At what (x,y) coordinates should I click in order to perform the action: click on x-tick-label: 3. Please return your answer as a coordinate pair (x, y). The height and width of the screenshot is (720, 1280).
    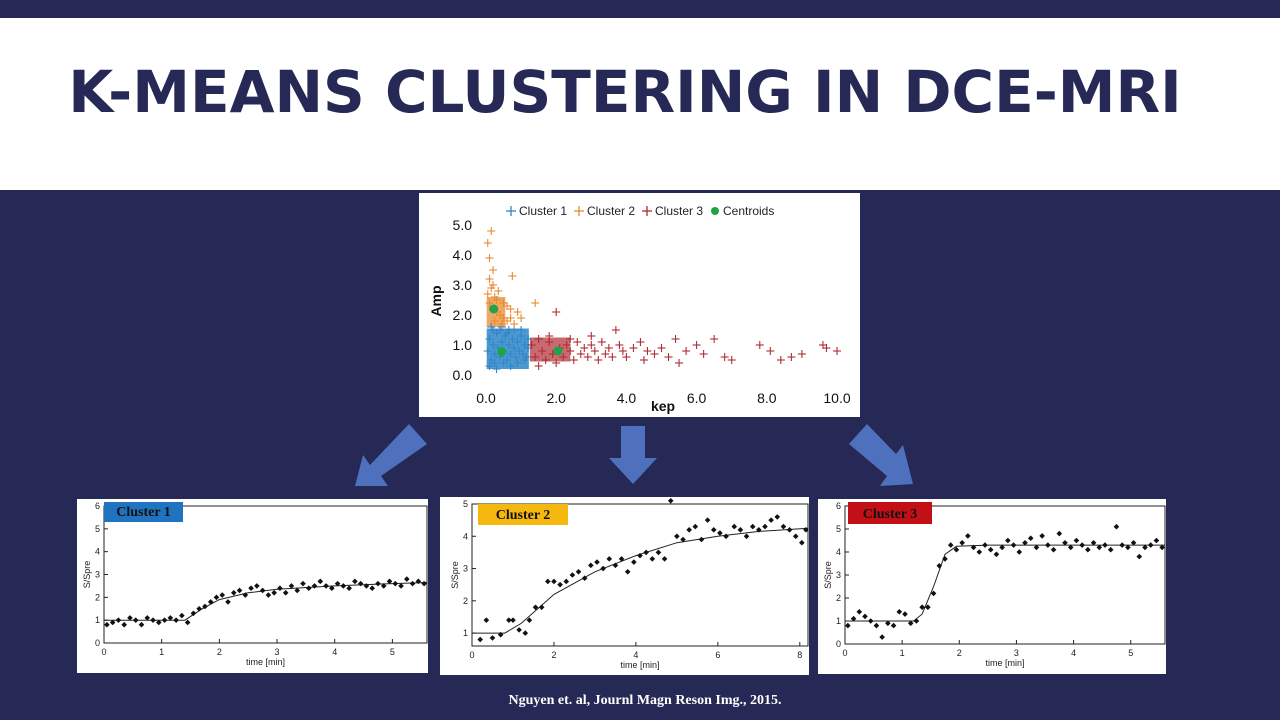
    Looking at the image, I should click on (1016, 653).